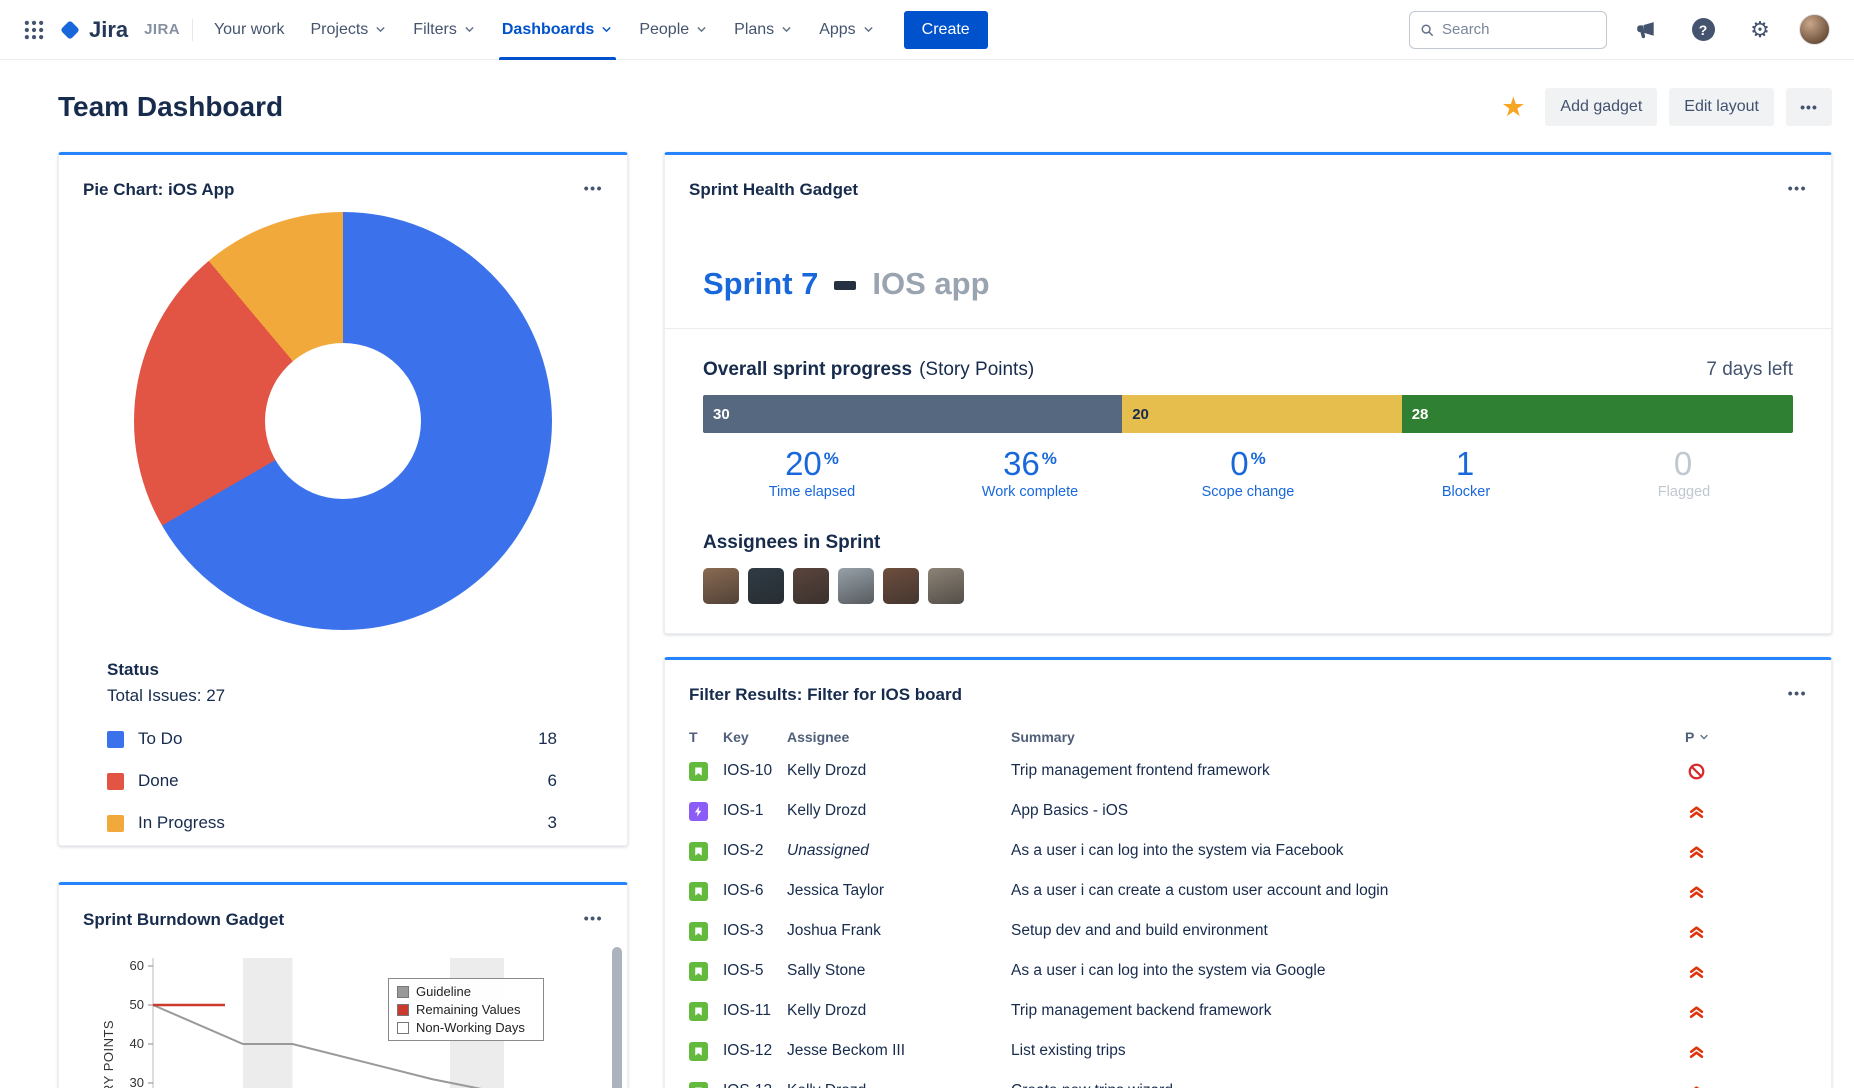 The height and width of the screenshot is (1088, 1854). Describe the element at coordinates (774, 189) in the screenshot. I see `gadget-title: Sprint Health Gadget` at that location.